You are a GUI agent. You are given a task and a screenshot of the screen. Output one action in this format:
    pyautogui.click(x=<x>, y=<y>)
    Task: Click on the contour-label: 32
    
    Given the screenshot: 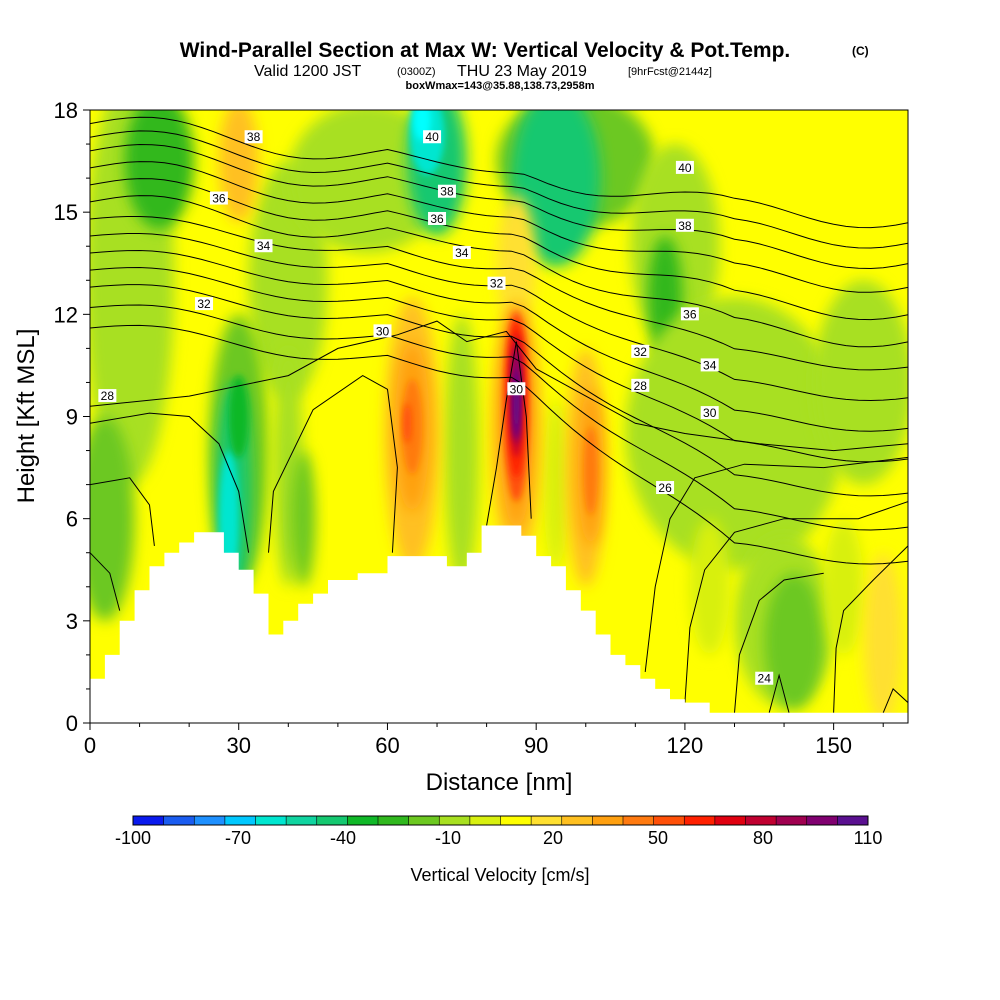 What is the action you would take?
    pyautogui.click(x=204, y=304)
    